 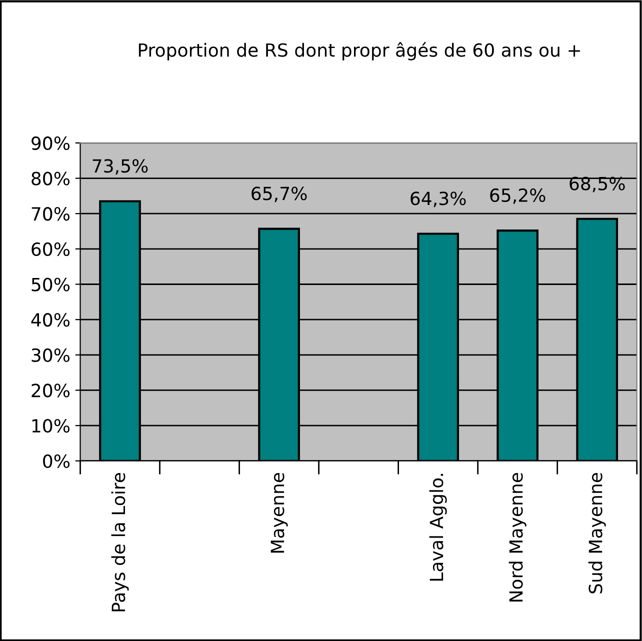 What do you see at coordinates (517, 537) in the screenshot?
I see `x-tick-label: Nord Mayenne` at bounding box center [517, 537].